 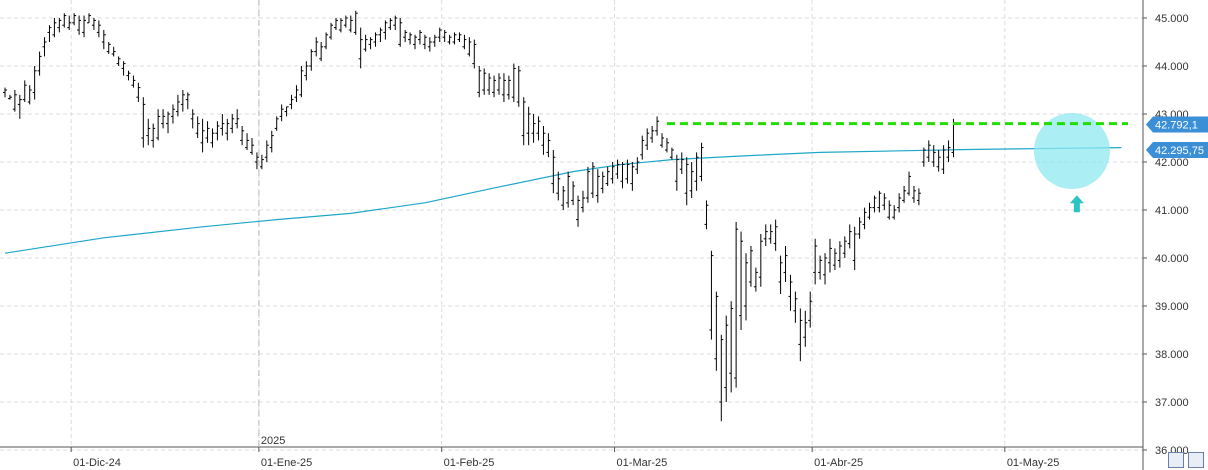 What do you see at coordinates (1076, 204) in the screenshot?
I see `up-arrow-icon` at bounding box center [1076, 204].